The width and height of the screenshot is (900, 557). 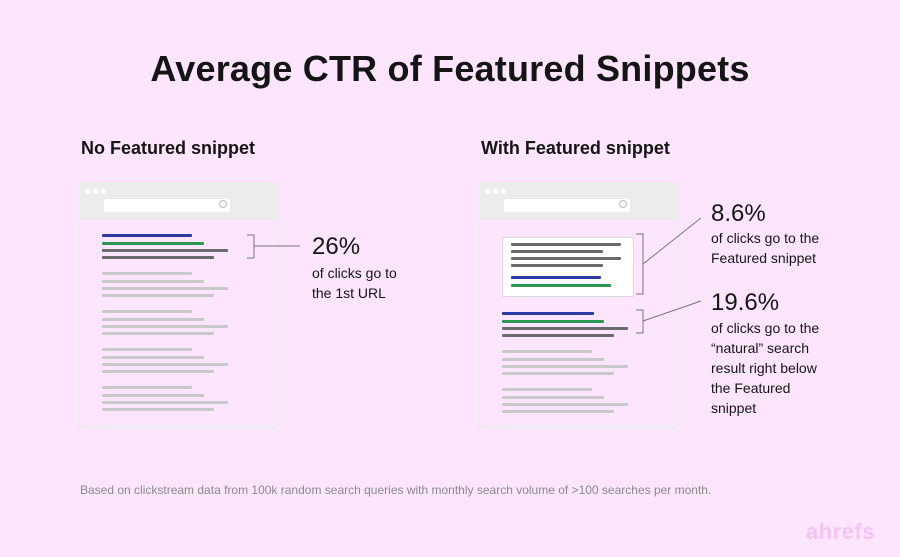 I want to click on snippet-url-line, so click(x=561, y=285).